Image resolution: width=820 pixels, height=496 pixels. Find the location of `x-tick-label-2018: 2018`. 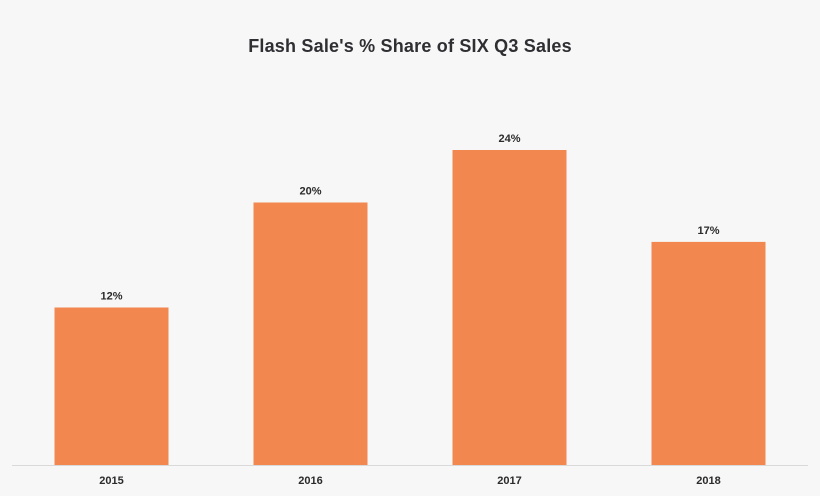

x-tick-label-2018: 2018 is located at coordinates (708, 481).